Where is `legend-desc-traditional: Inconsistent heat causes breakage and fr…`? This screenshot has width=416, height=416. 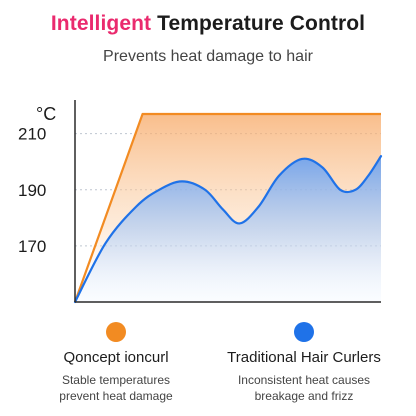 legend-desc-traditional: Inconsistent heat causes breakage and fr… is located at coordinates (304, 388).